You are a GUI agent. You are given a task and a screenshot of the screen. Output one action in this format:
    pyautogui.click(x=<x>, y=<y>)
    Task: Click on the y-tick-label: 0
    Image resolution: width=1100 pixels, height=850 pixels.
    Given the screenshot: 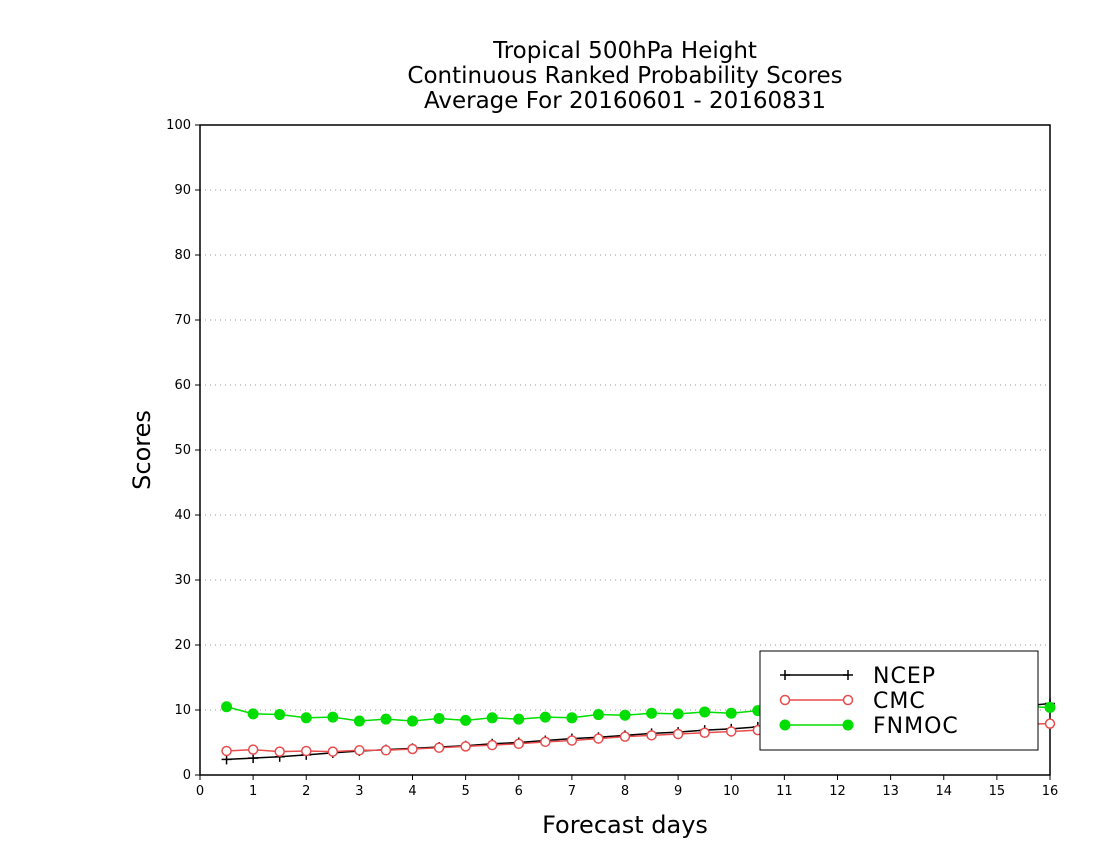 What is the action you would take?
    pyautogui.click(x=187, y=775)
    